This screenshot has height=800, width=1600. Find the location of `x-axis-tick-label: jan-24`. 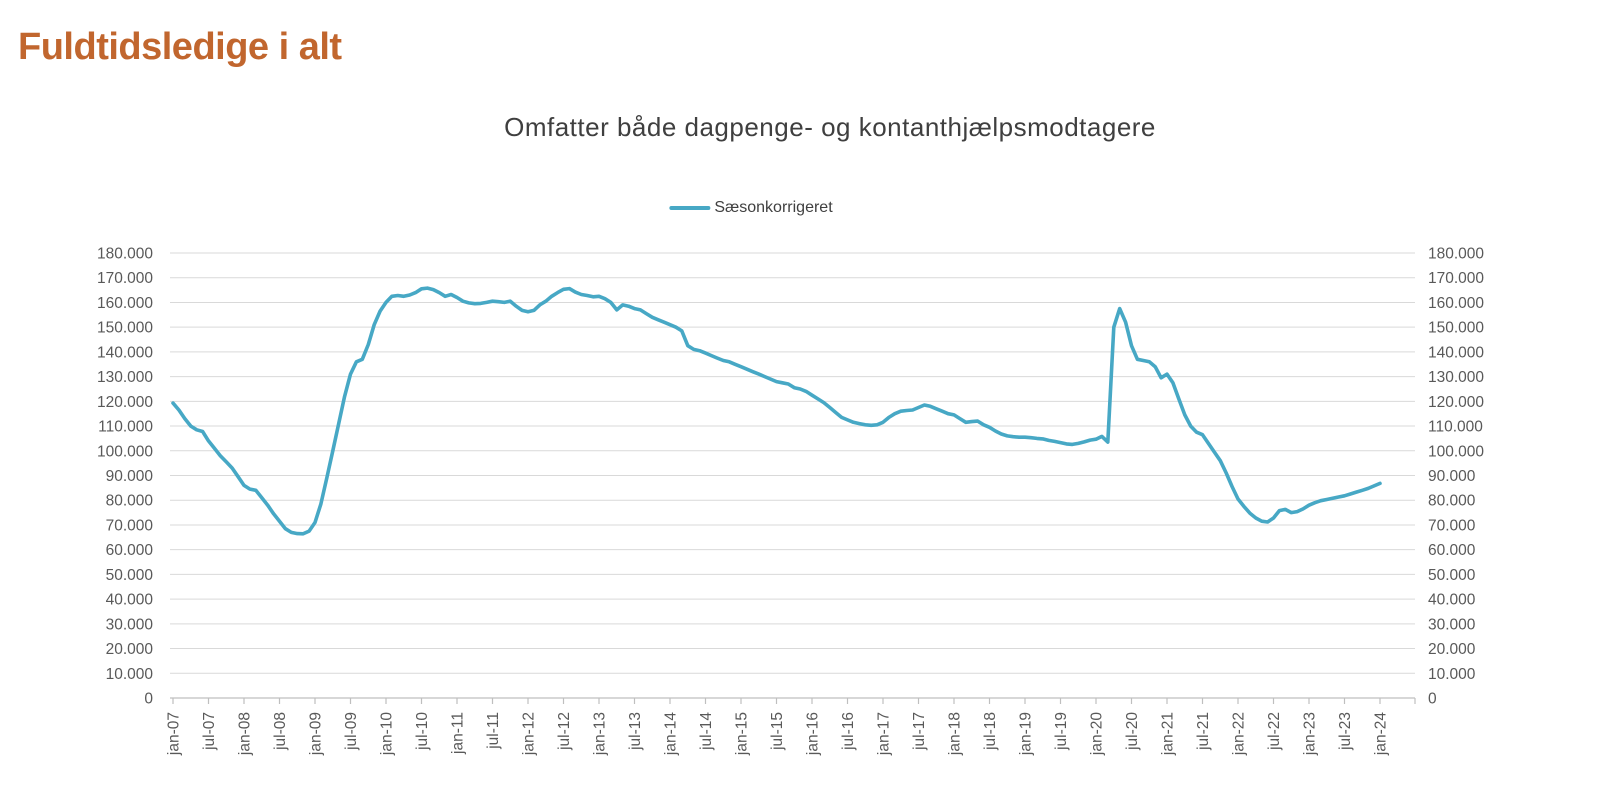

x-axis-tick-label: jan-24 is located at coordinates (1381, 734).